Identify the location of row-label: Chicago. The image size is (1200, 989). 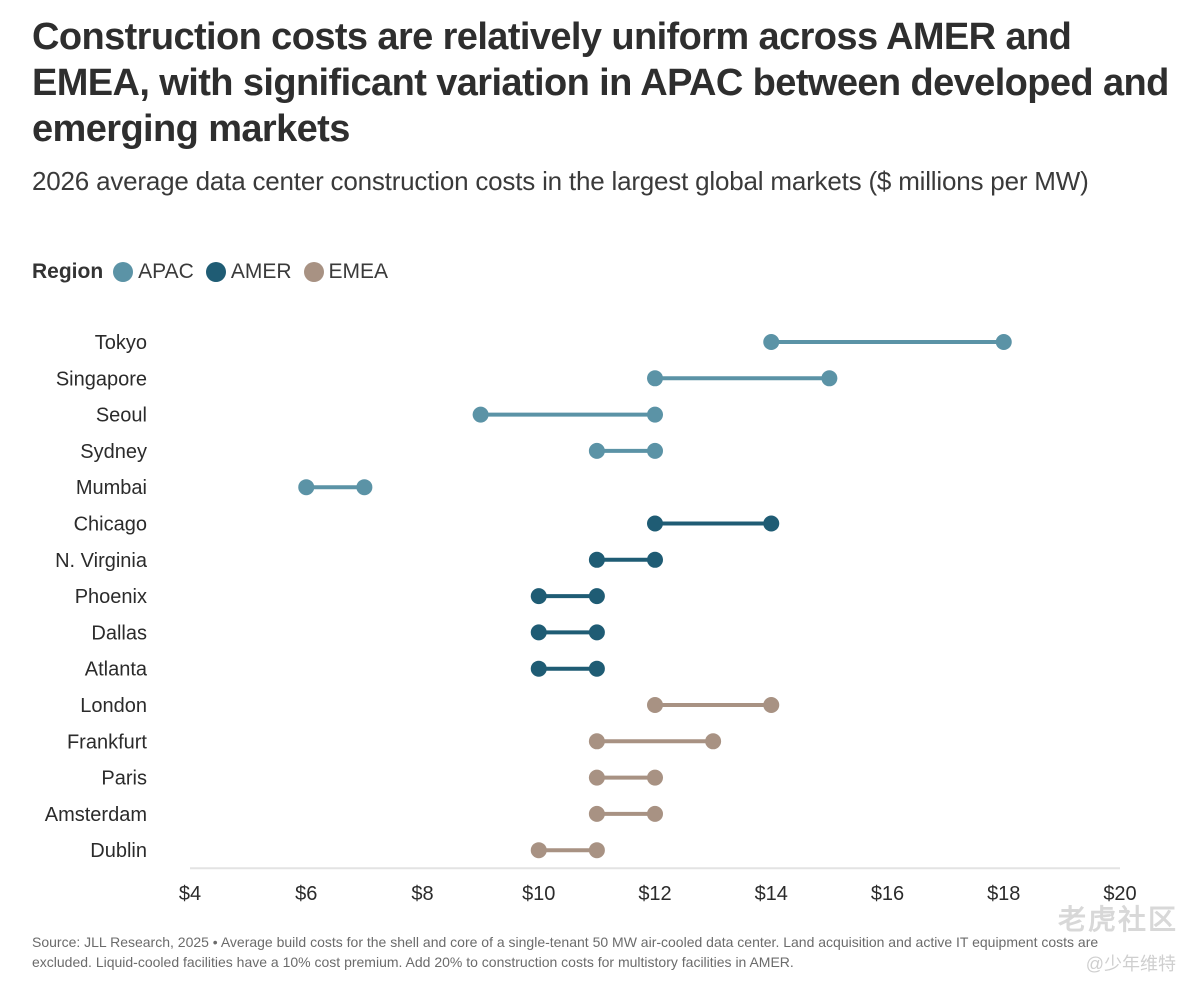
(110, 525).